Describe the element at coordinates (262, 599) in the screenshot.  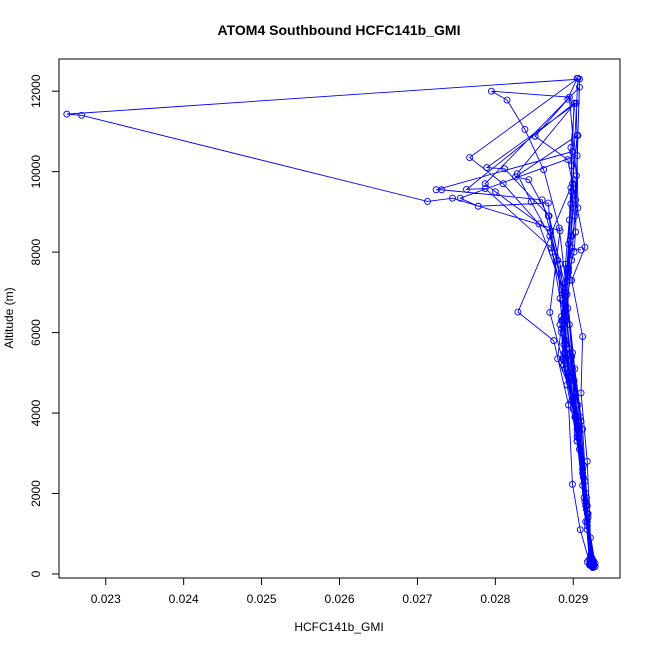
I see `x-tick-label: 0.025` at that location.